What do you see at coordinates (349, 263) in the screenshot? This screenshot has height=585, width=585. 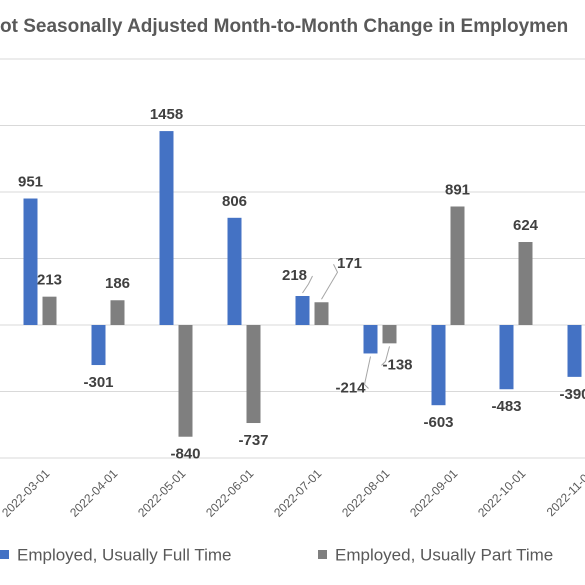 I see `value-label: 171` at bounding box center [349, 263].